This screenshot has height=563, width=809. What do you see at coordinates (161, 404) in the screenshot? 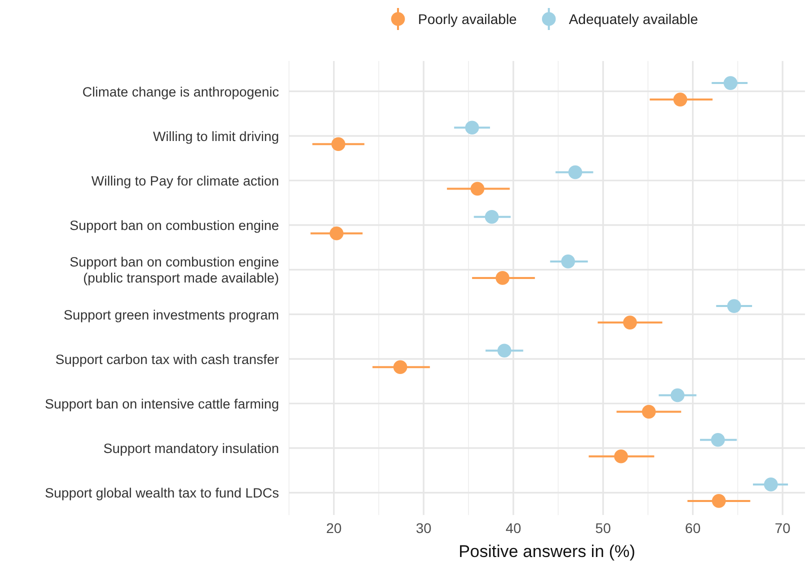
I see `y-tick-label: Support ban on intensive cattle farming` at bounding box center [161, 404].